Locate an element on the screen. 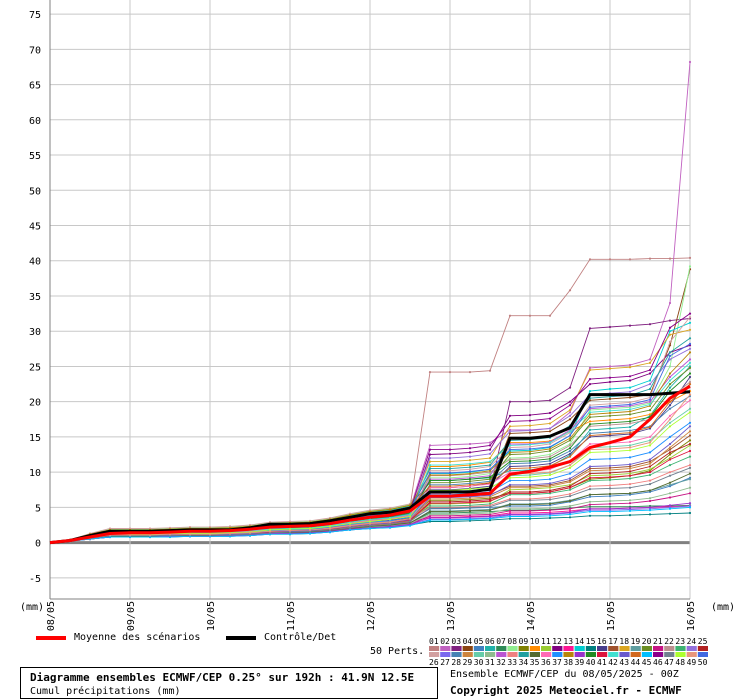  chart-subtitle: Cumul précipitations (mm) is located at coordinates (105, 691).